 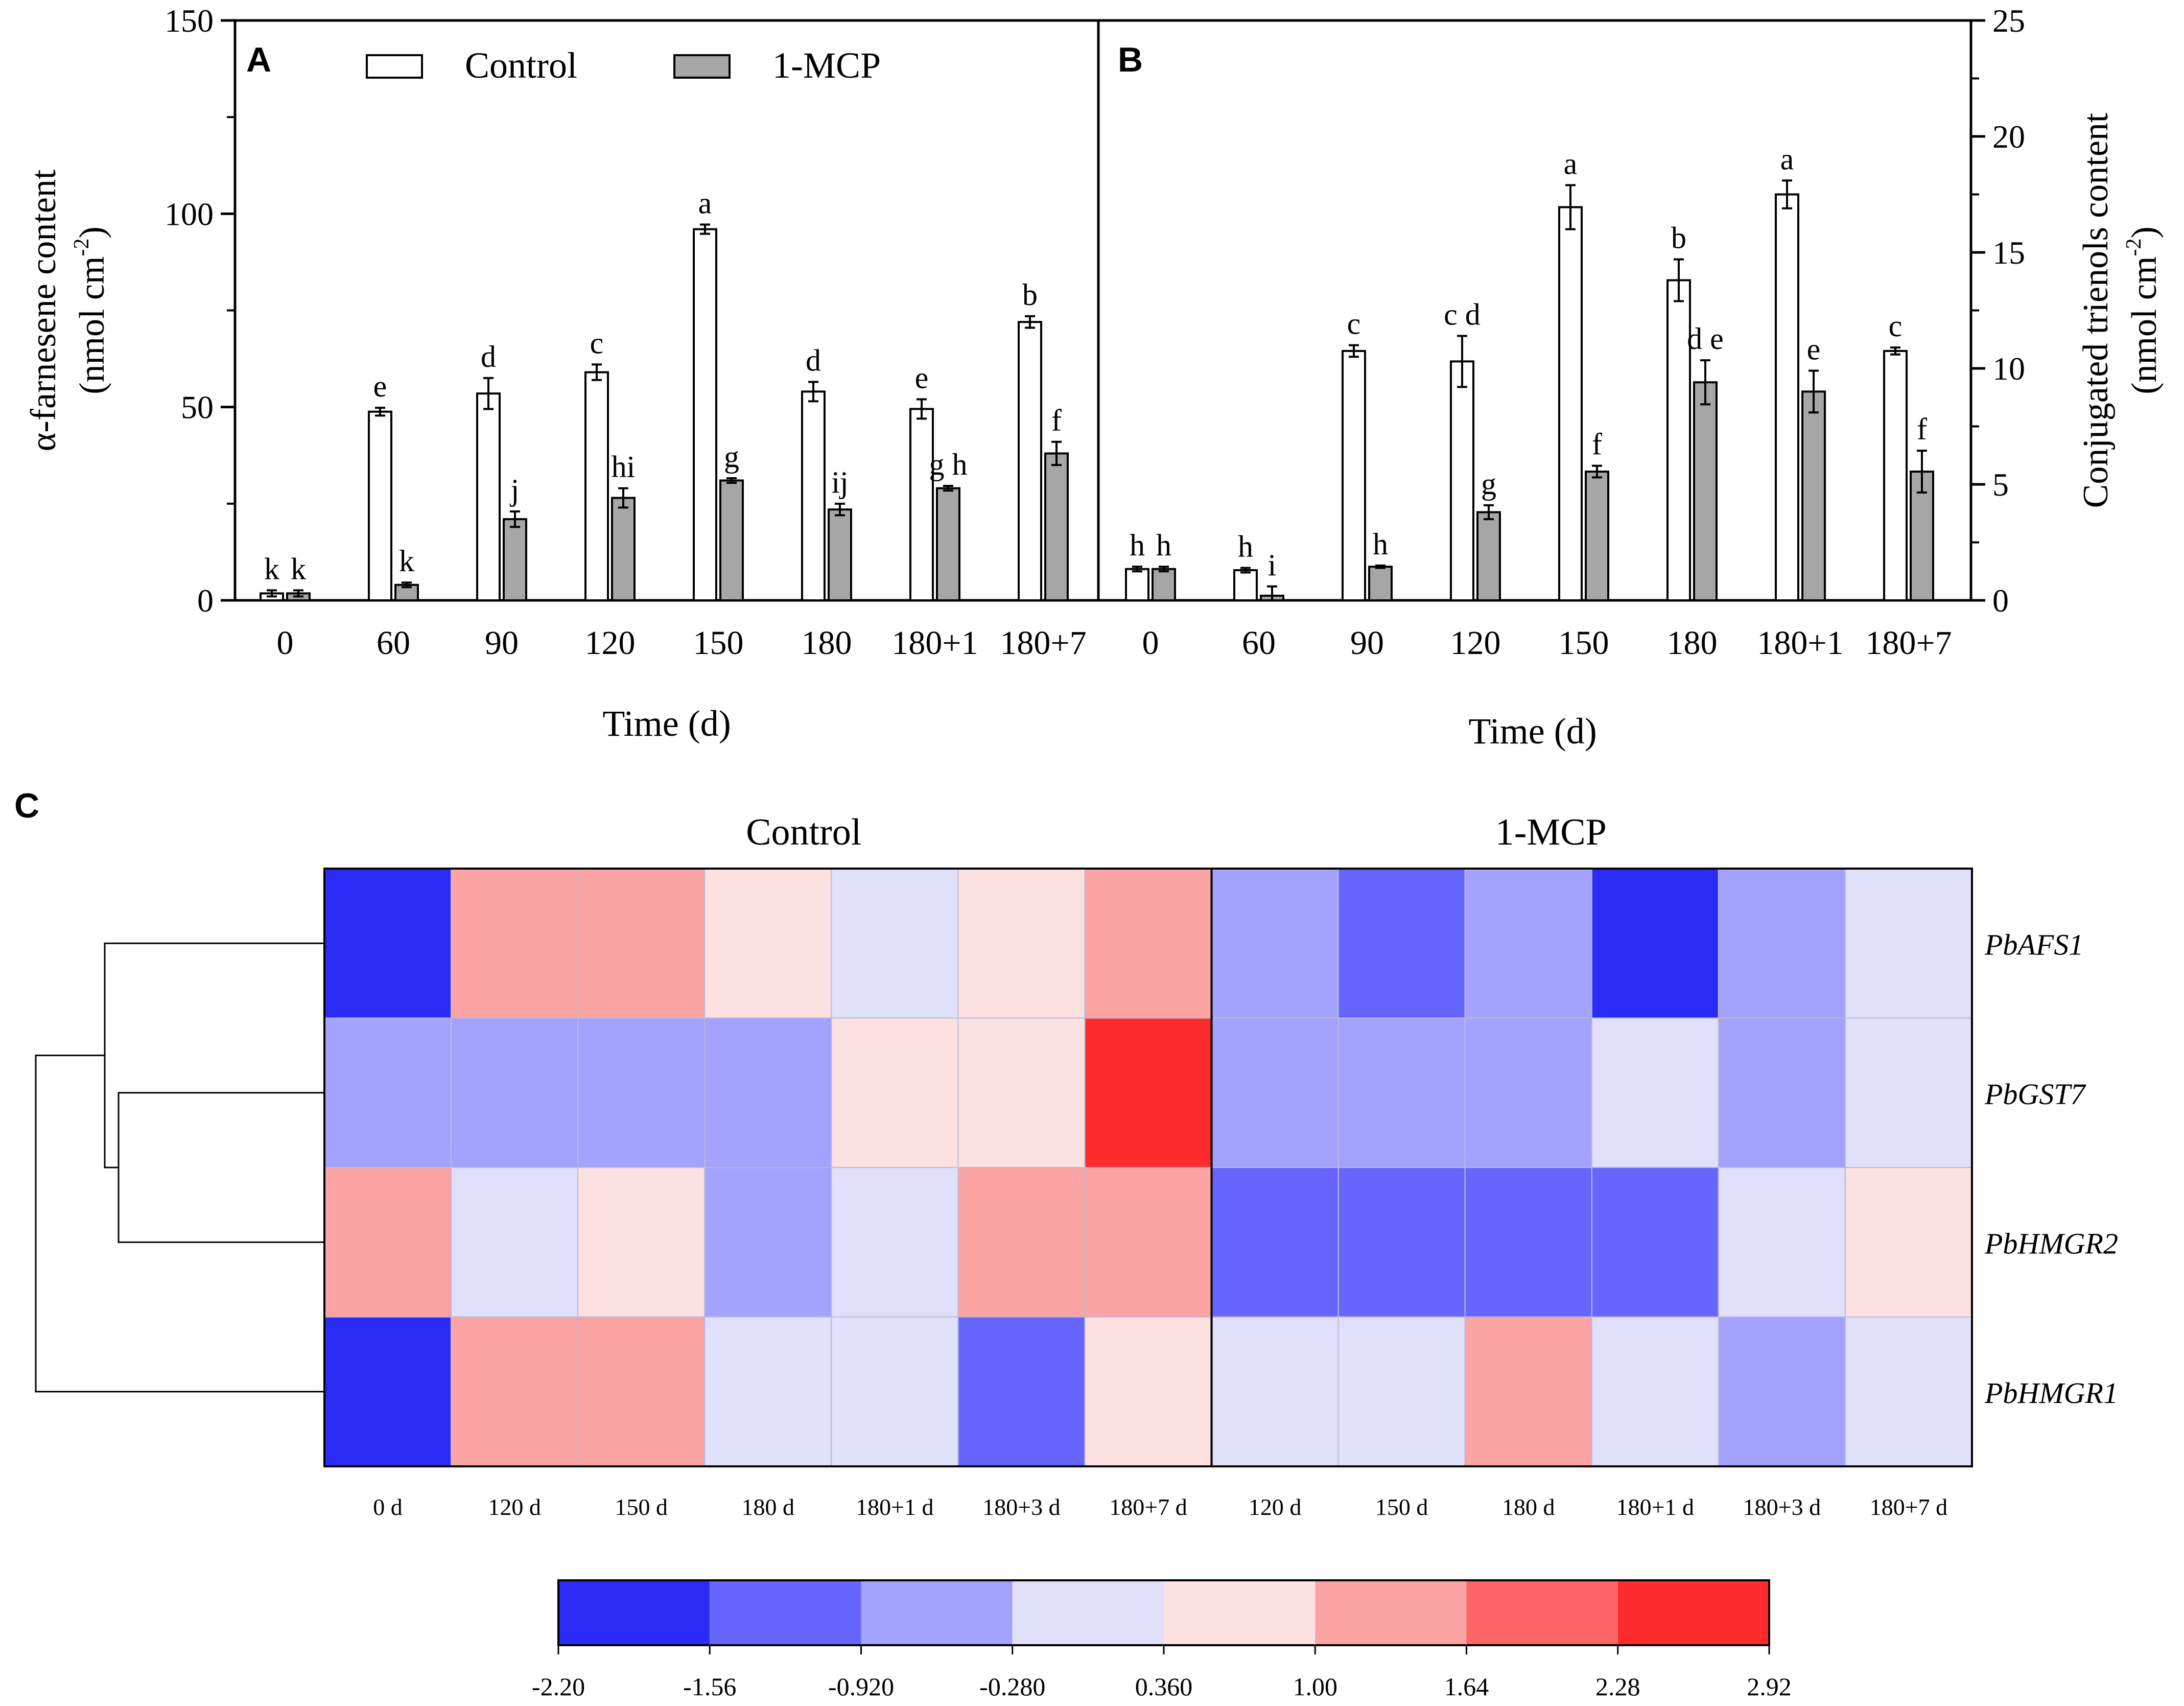 I want to click on column-label: 180+3 d, so click(x=1021, y=1507).